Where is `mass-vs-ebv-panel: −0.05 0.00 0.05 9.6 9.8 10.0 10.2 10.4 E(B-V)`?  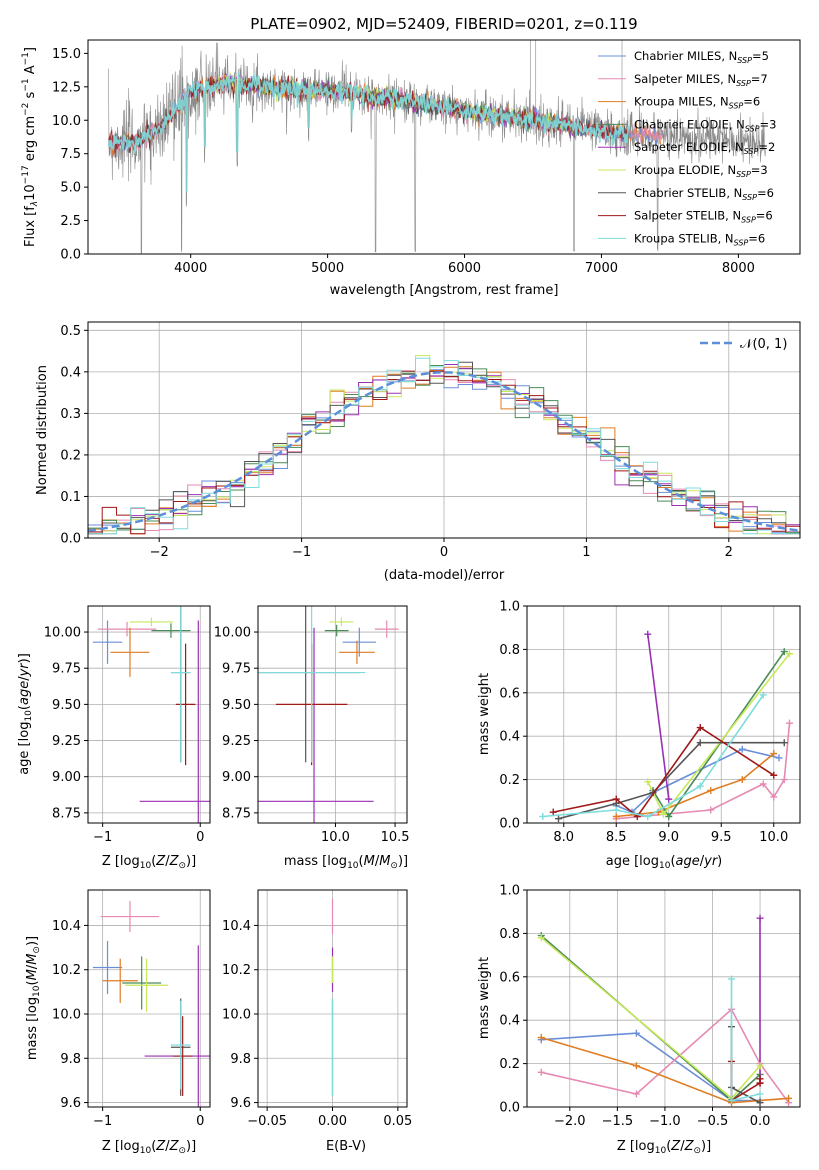 mass-vs-ebv-panel: −0.05 0.00 0.05 9.6 9.8 10.0 10.2 10.4 E(B-V) is located at coordinates (317, 1021).